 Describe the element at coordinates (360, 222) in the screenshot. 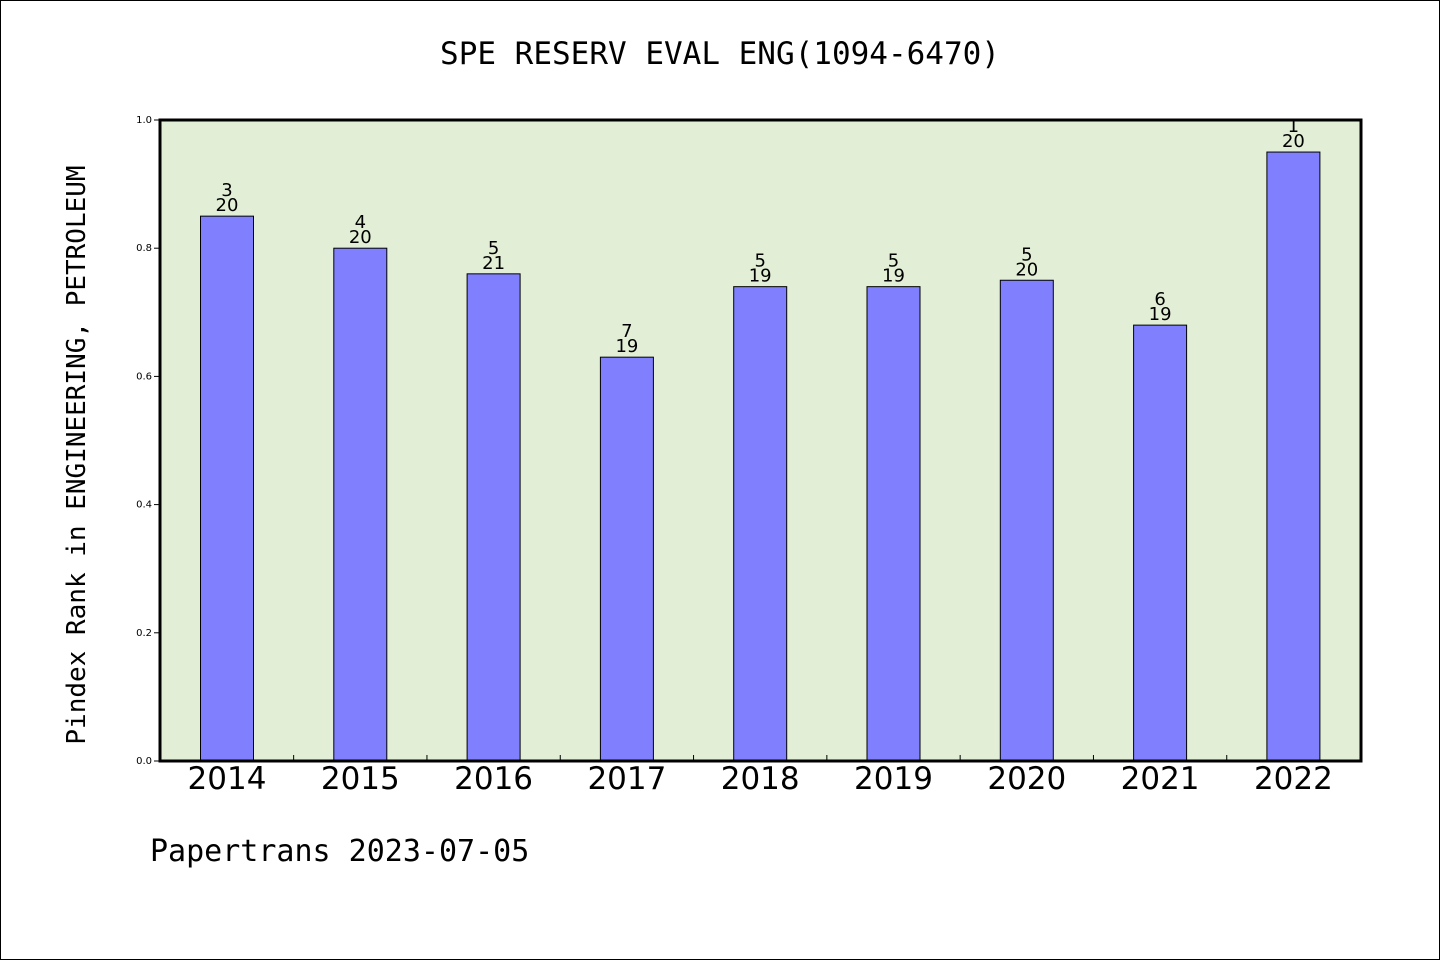

I see `bar-rank-label: 4` at that location.